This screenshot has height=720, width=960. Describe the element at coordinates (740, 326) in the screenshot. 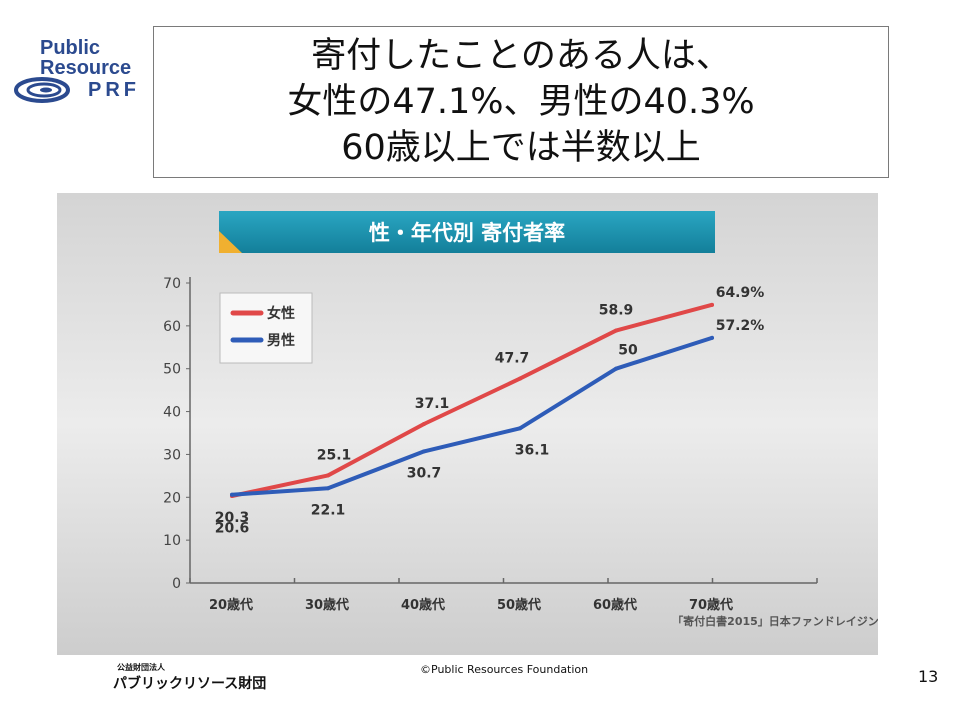

I see `data-label: 57.2%` at that location.